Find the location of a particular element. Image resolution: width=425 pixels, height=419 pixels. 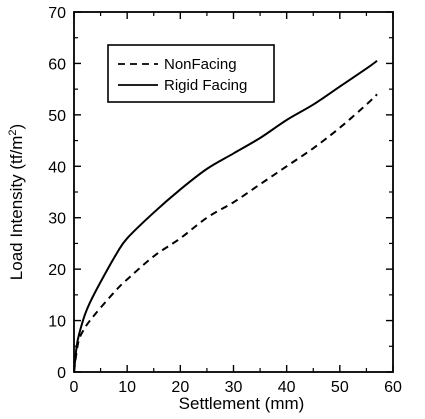

x-tick-label: 60 is located at coordinates (393, 387).